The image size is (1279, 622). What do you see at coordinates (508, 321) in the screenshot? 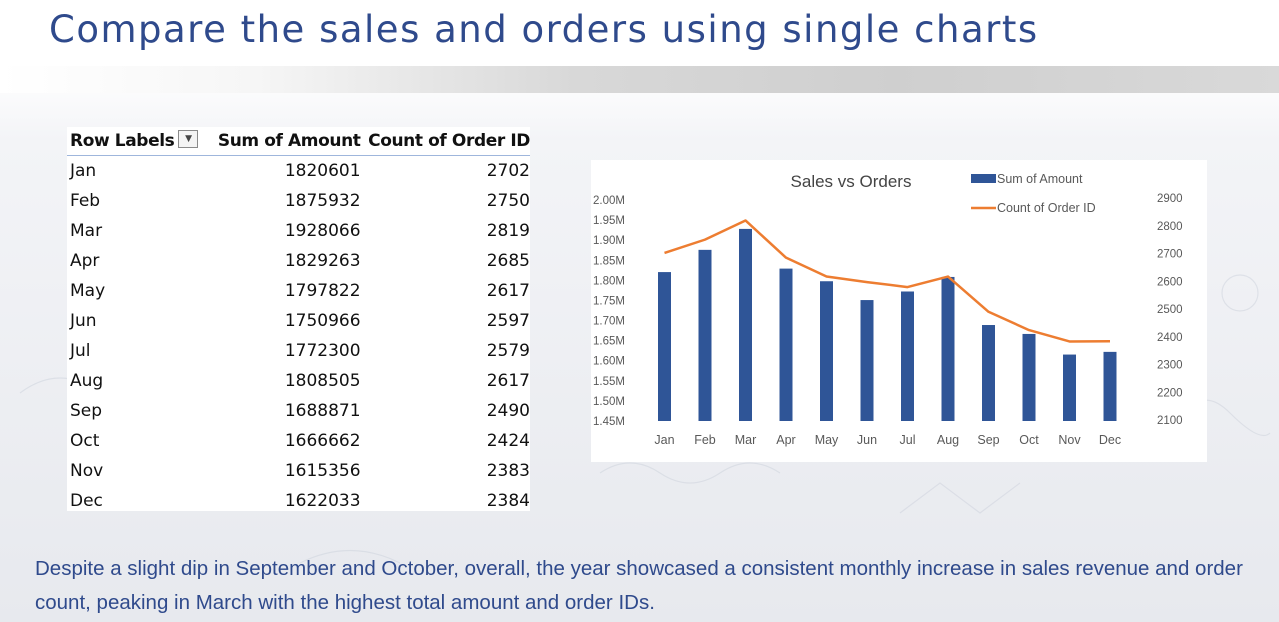
I see `count-of-order-id-cell: 2597` at bounding box center [508, 321].